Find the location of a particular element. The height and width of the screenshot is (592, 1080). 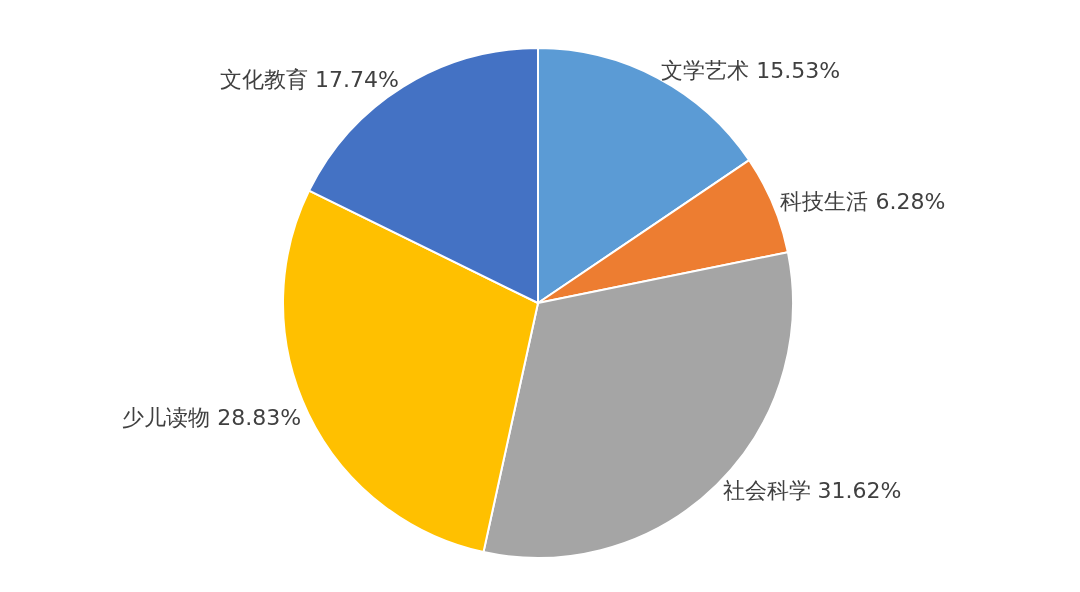

slice-label: 文化教育 17.74% is located at coordinates (309, 80).